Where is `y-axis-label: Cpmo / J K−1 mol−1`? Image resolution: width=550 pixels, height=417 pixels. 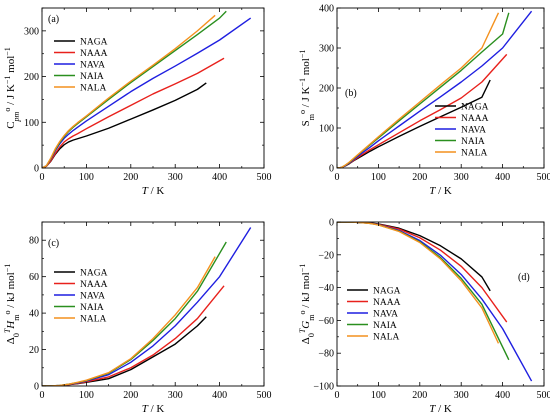 y-axis-label: Cpmo / J K−1 mol−1 is located at coordinates (12, 88).